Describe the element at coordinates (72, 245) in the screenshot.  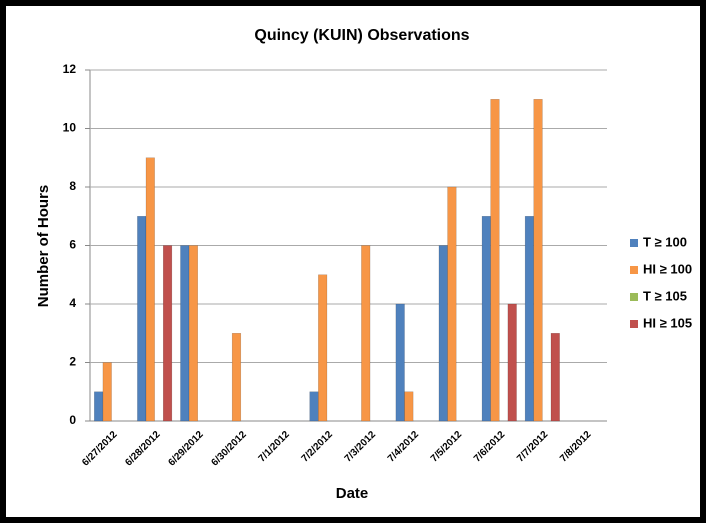
I see `y-tick-label: 6` at that location.